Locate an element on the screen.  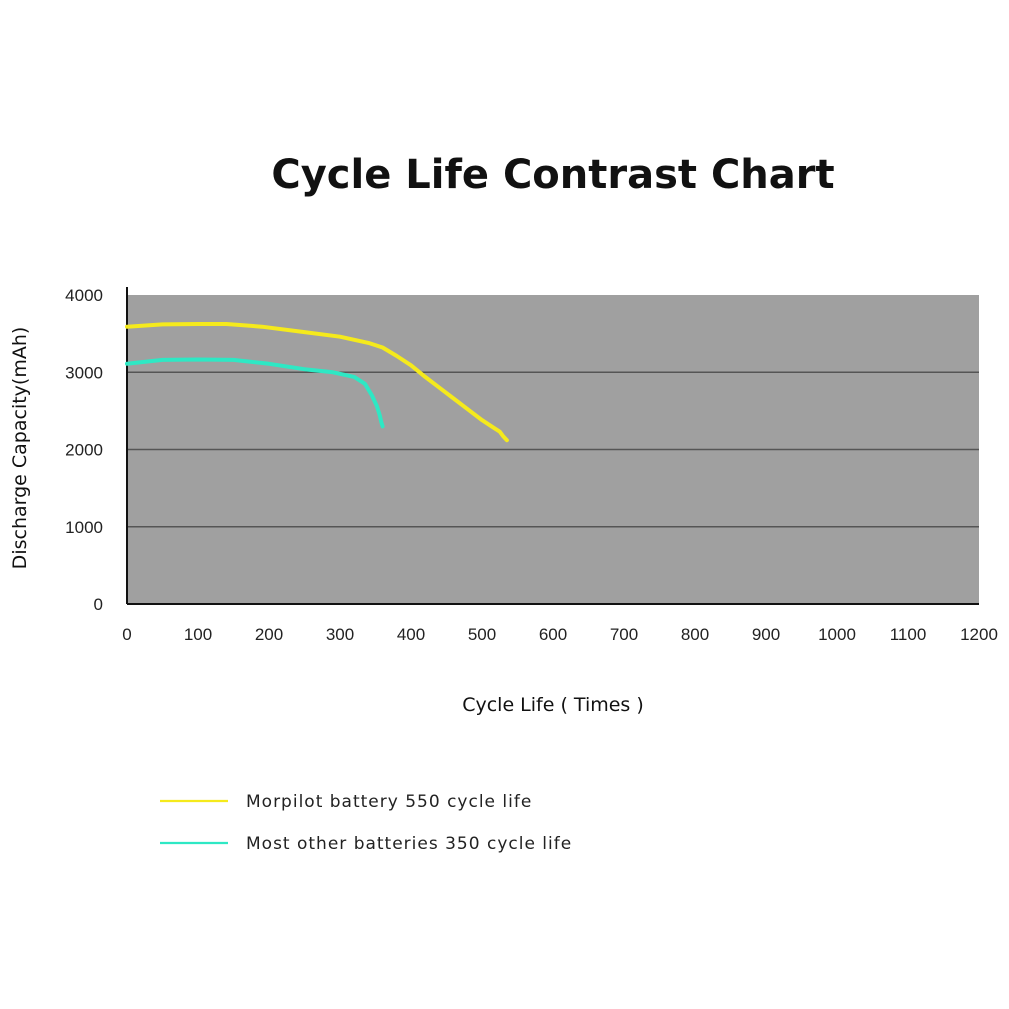
x-tick-label: 400 is located at coordinates (411, 634).